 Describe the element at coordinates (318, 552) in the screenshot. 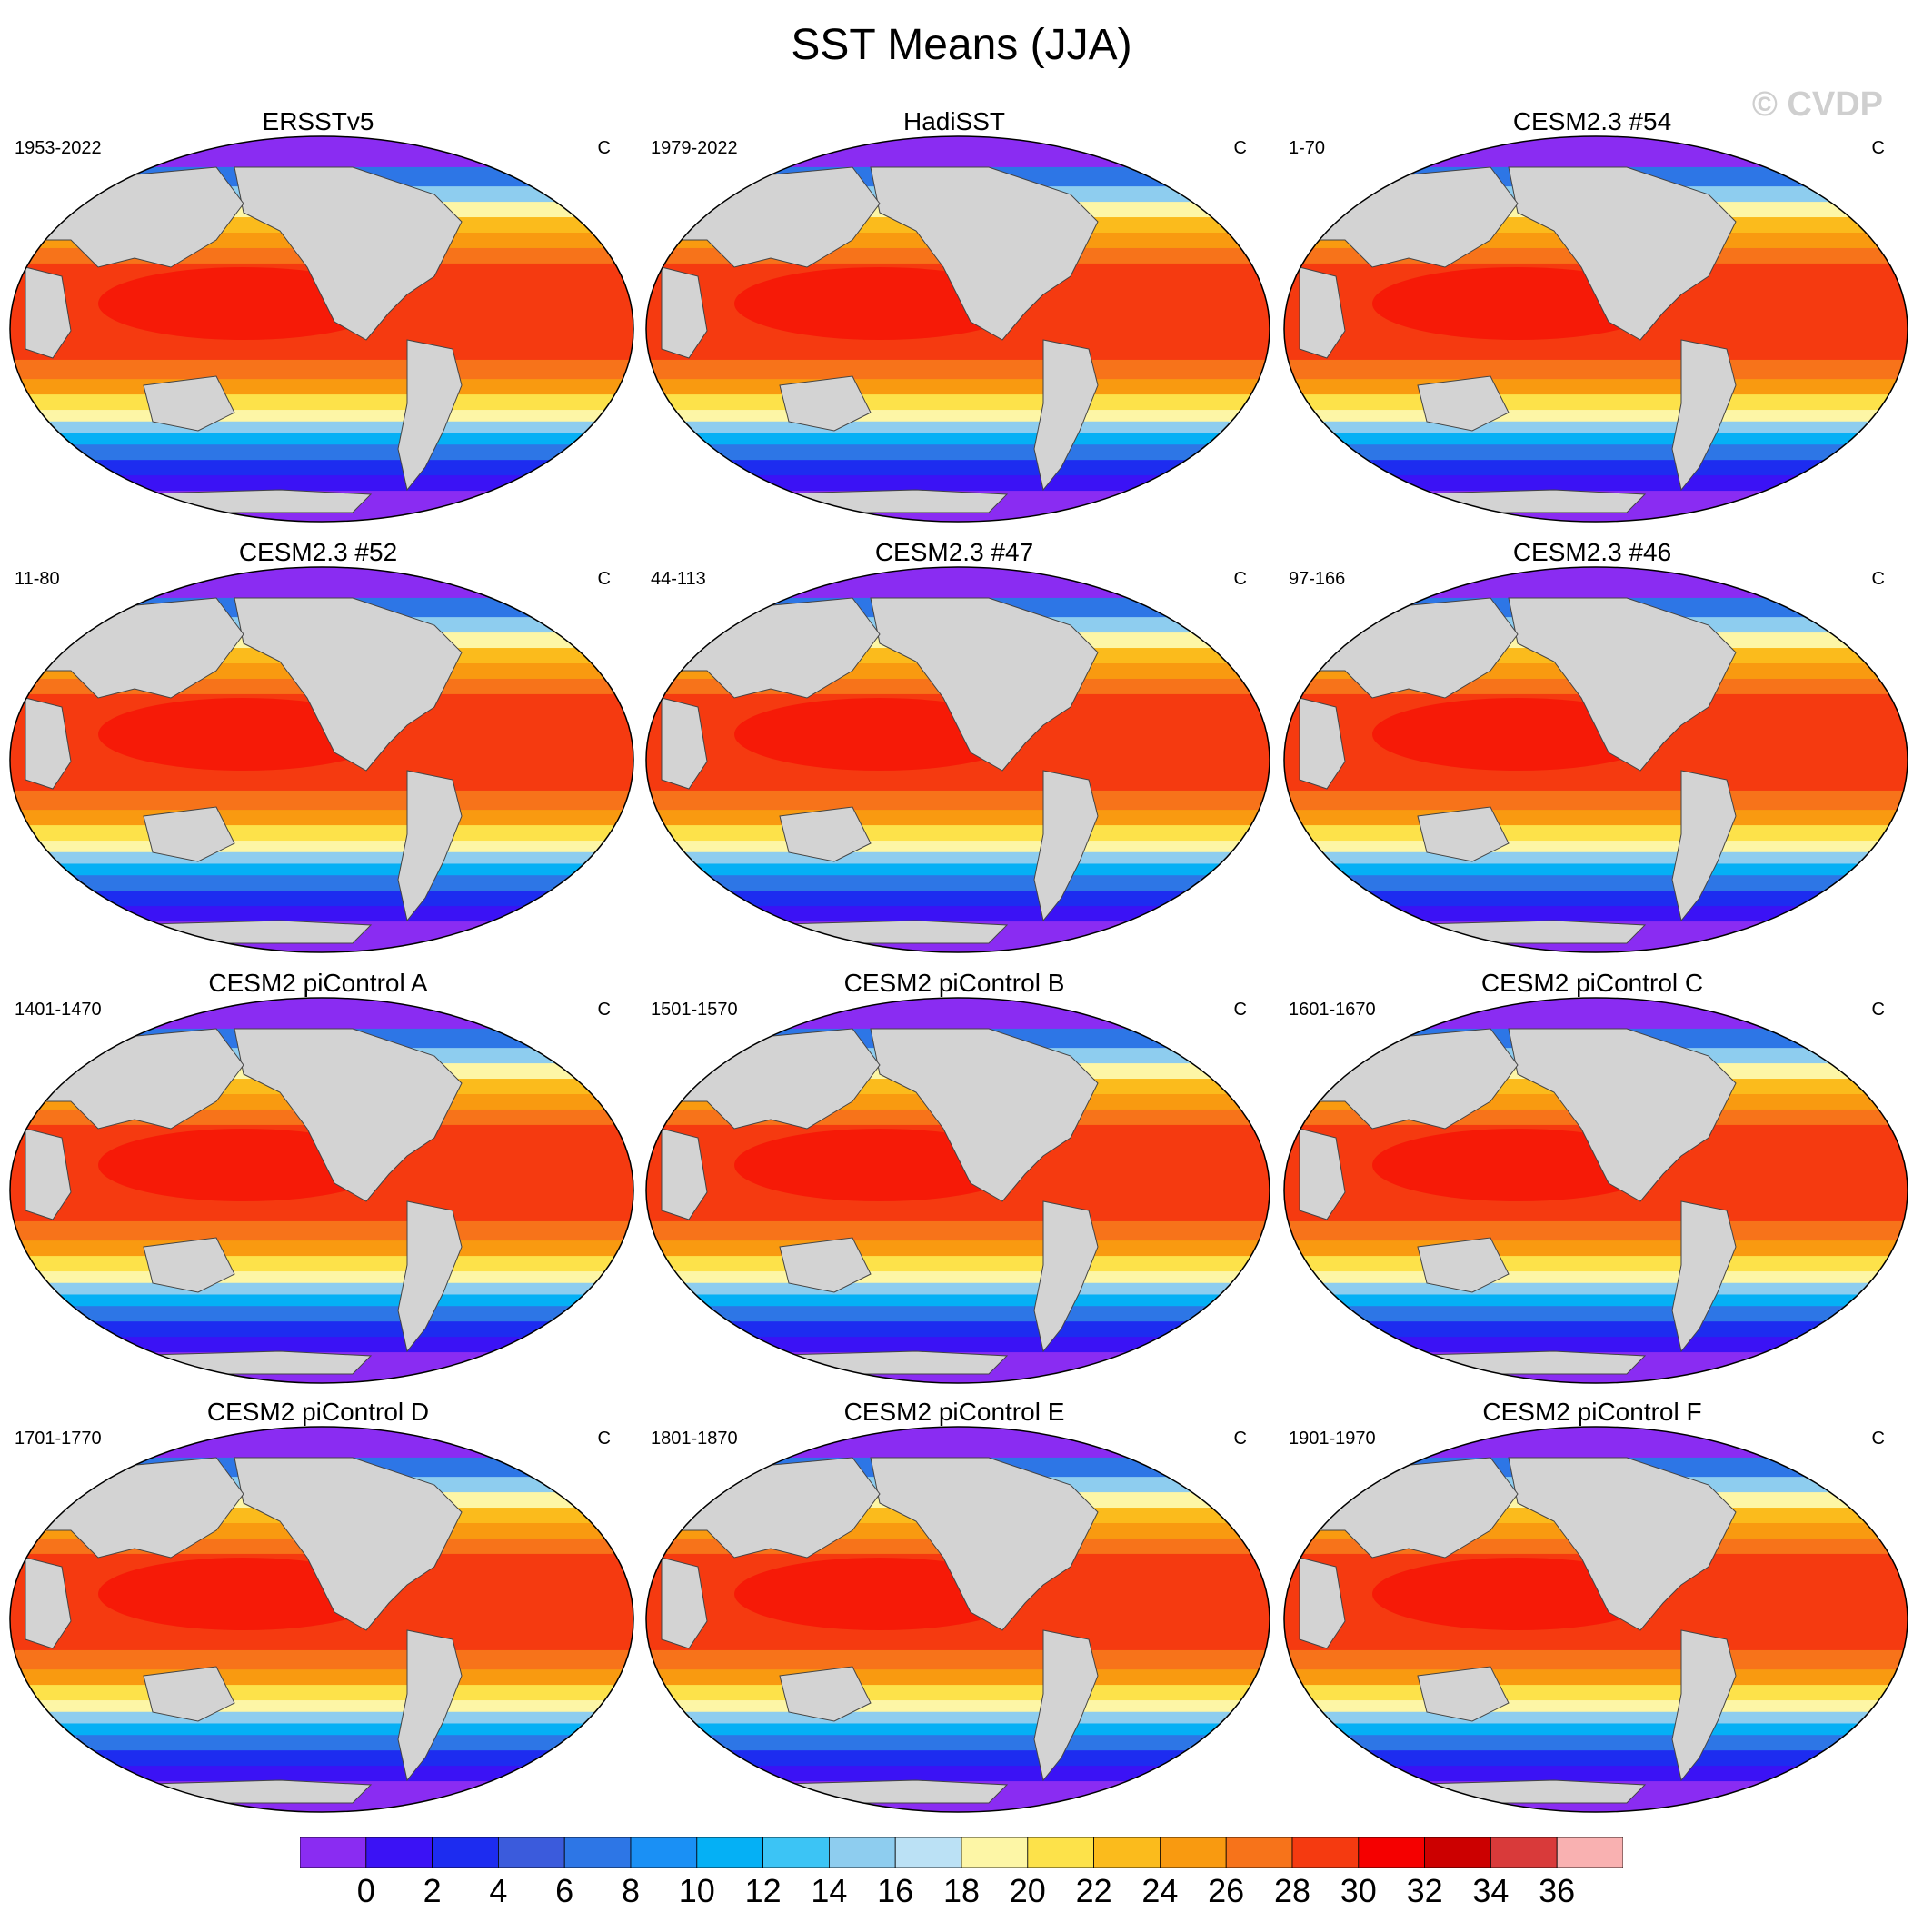

I see `panel-title: CESM2.3 #52` at that location.